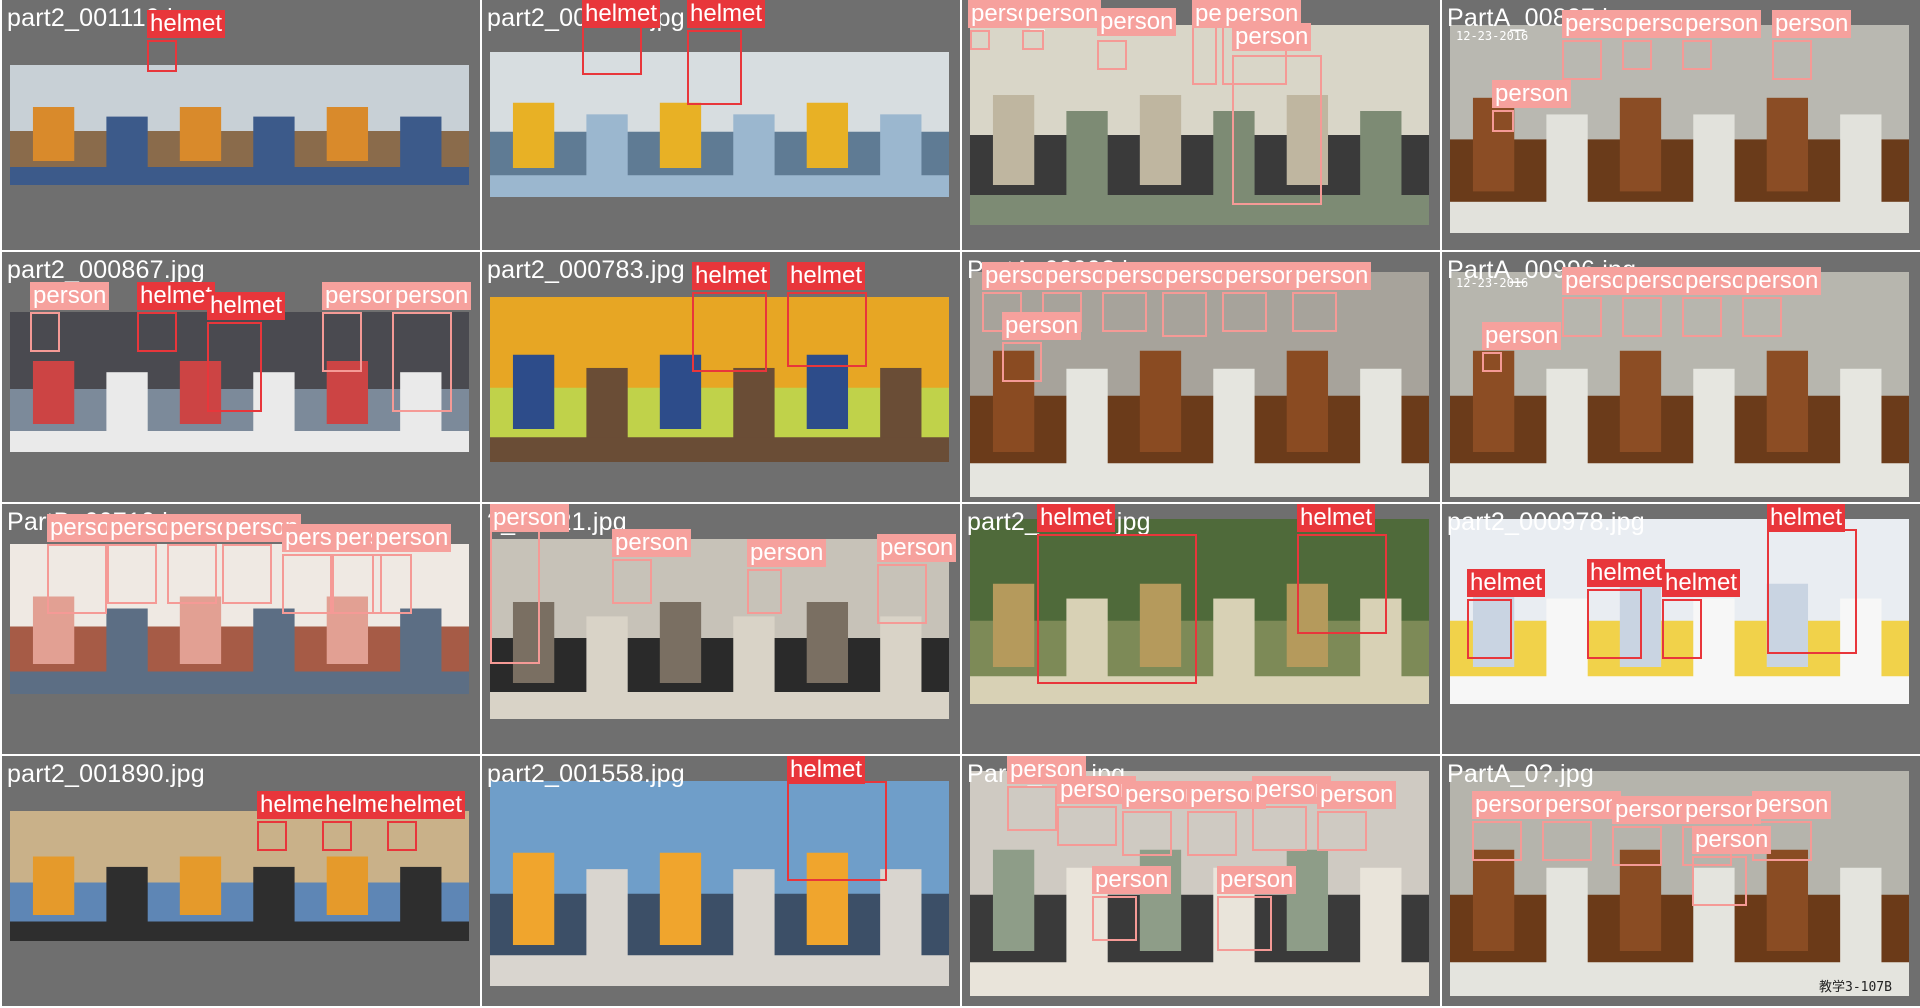  Describe the element at coordinates (721, 881) in the screenshot. I see `image-tile: part2_001558.jpg helmet` at that location.